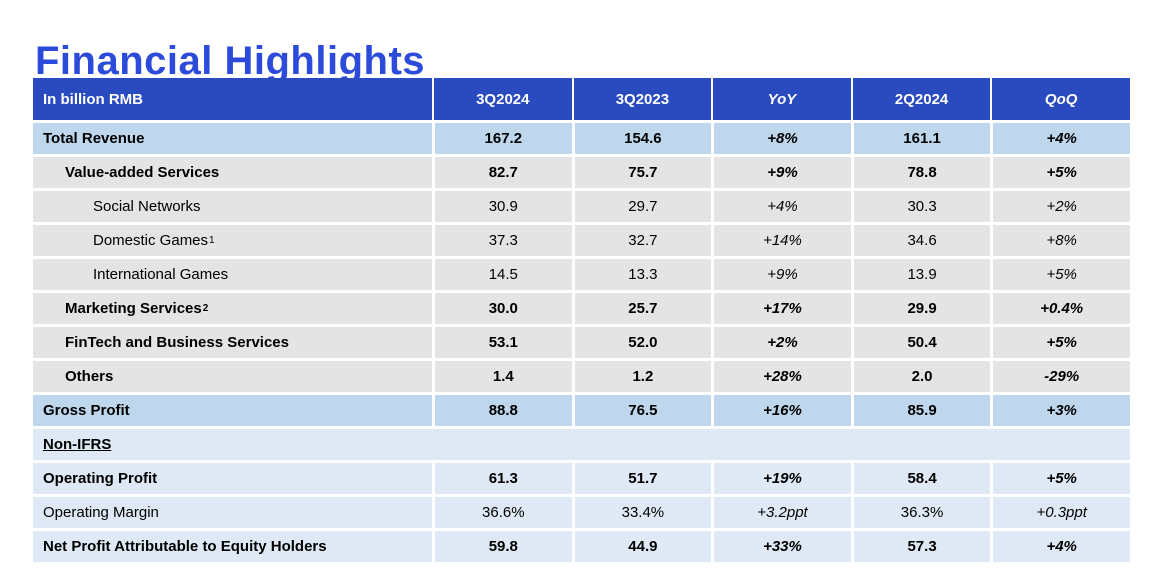 Image resolution: width=1164 pixels, height=582 pixels. I want to click on row-value: 53.1, so click(502, 342).